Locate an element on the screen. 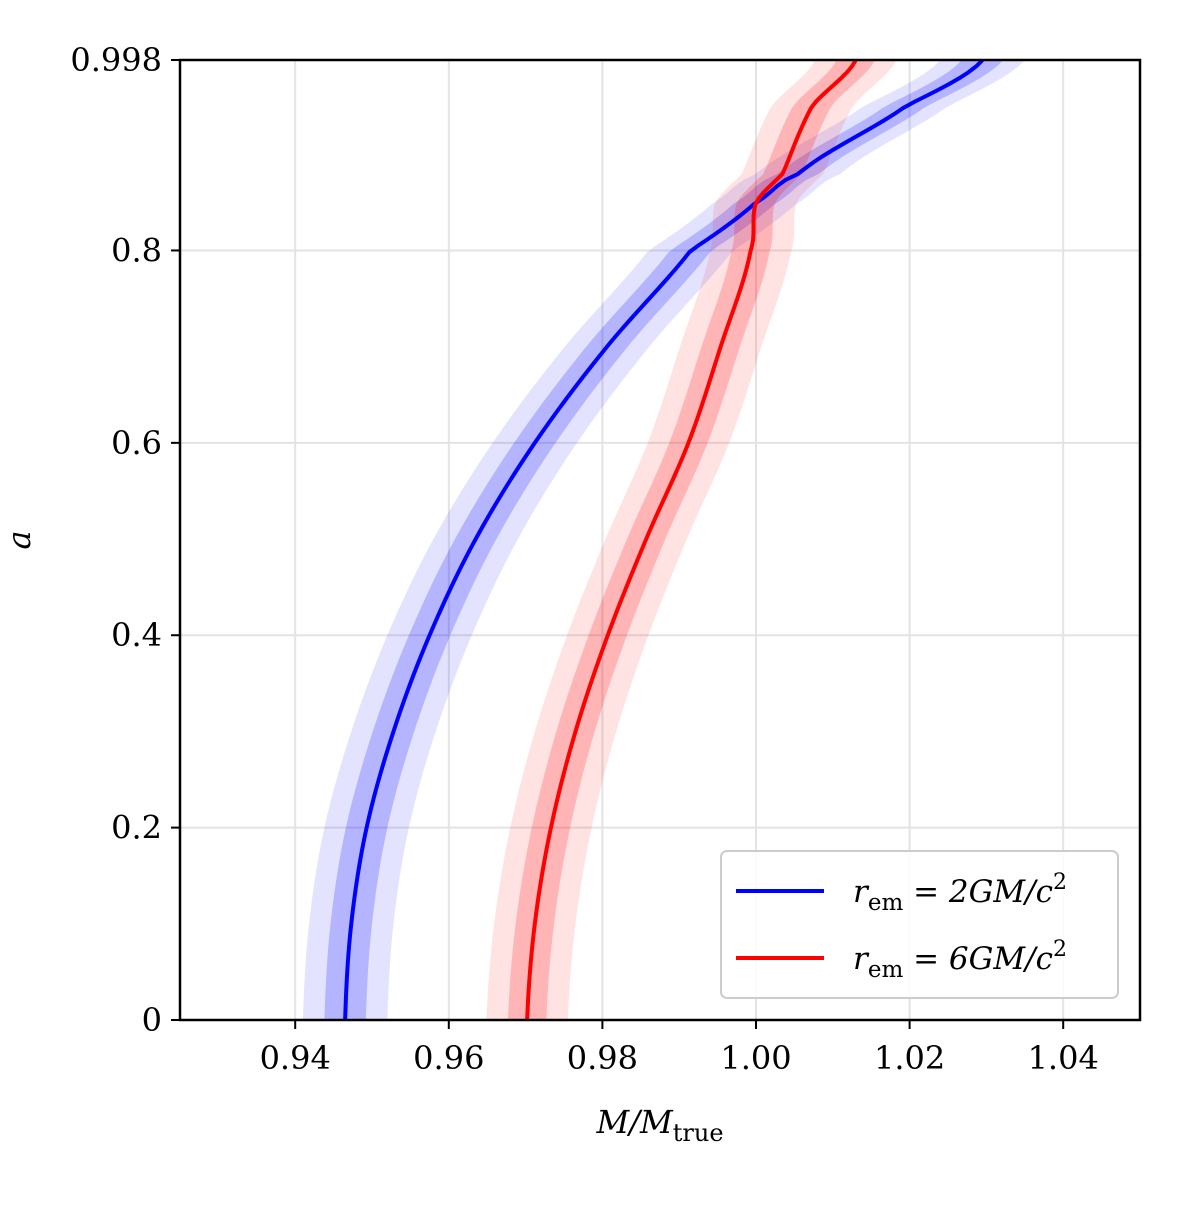  legend-box is located at coordinates (919, 924).